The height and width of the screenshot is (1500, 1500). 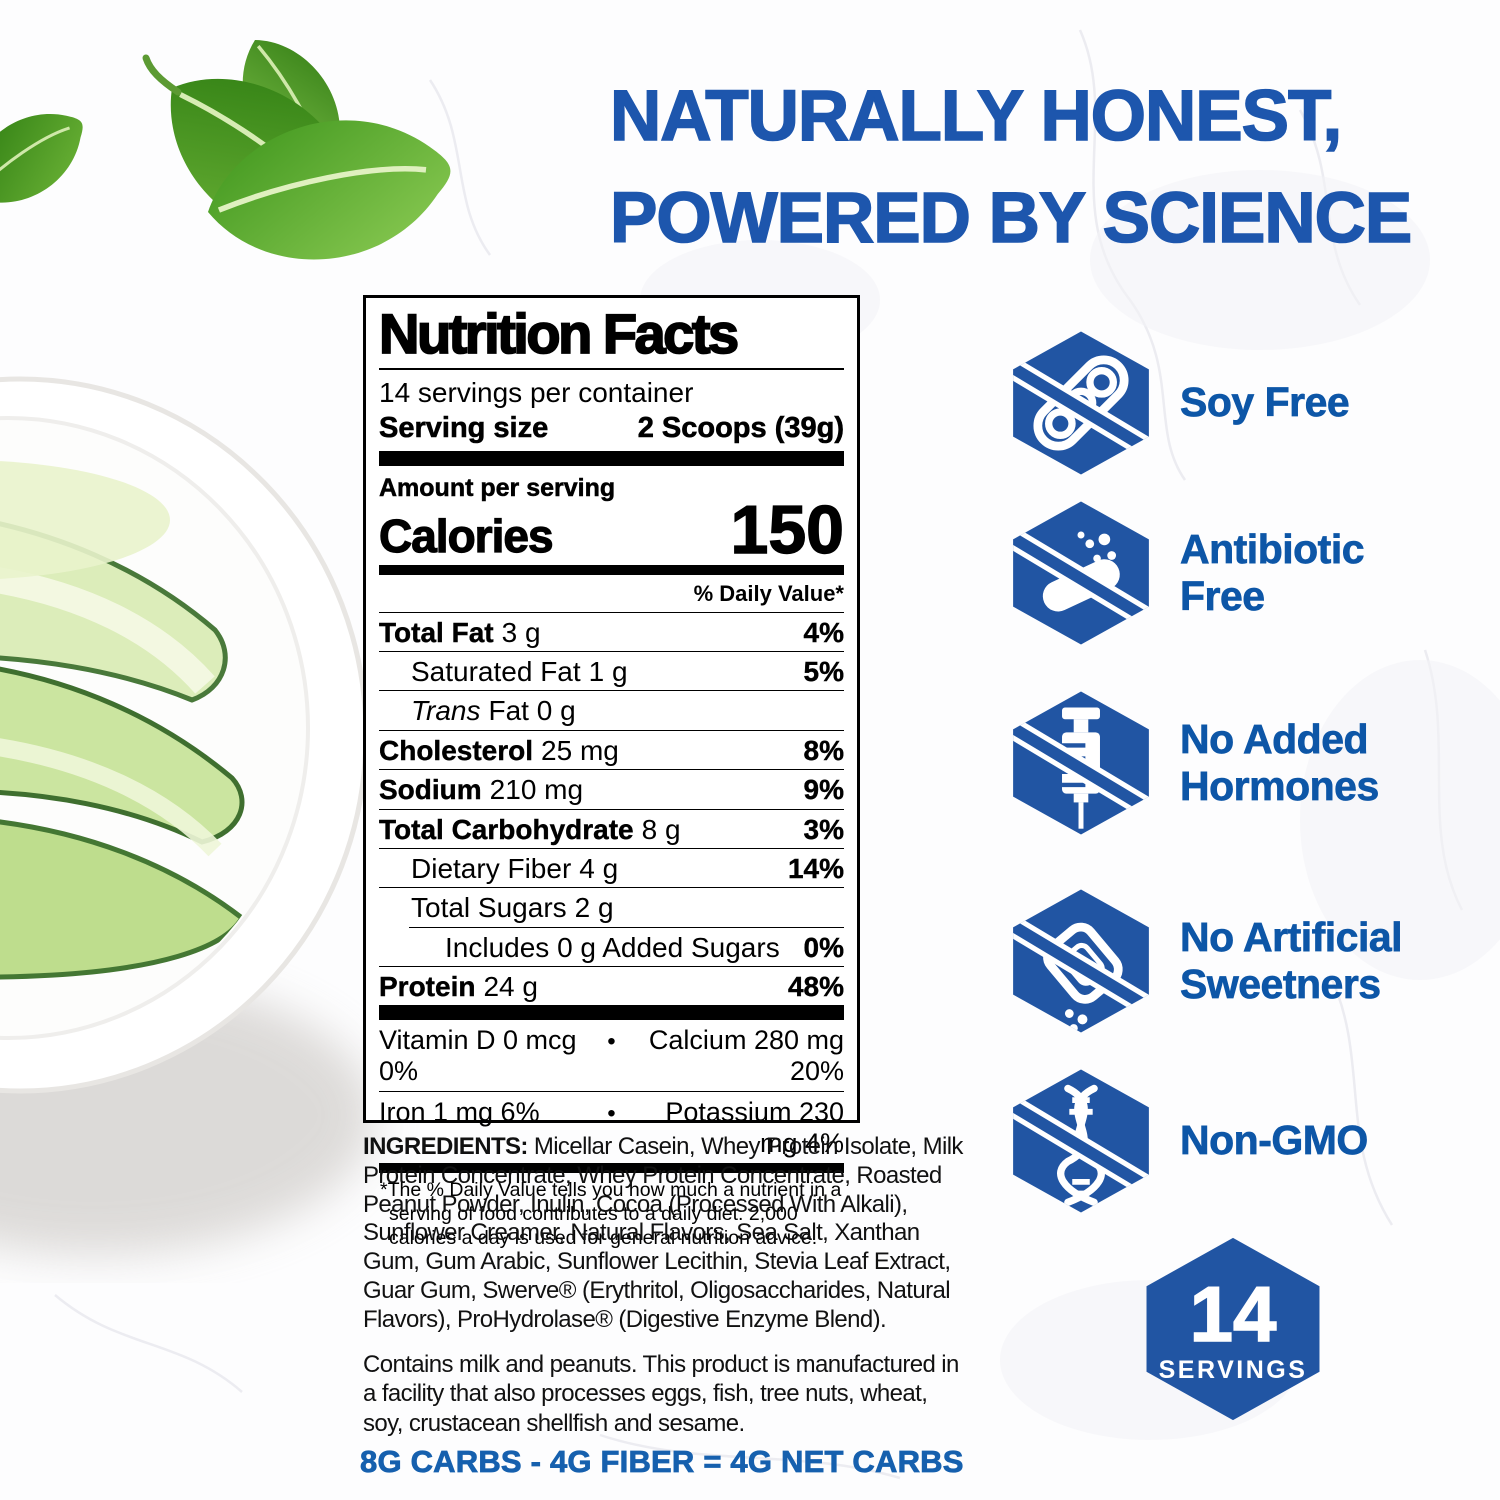 What do you see at coordinates (787, 530) in the screenshot?
I see `calories-value: 150` at bounding box center [787, 530].